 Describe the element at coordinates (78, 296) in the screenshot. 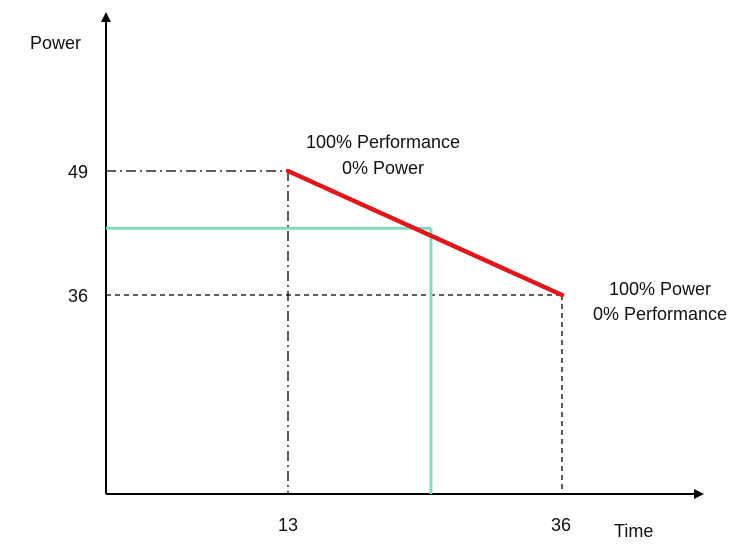

I see `y-tick-36: 36` at that location.